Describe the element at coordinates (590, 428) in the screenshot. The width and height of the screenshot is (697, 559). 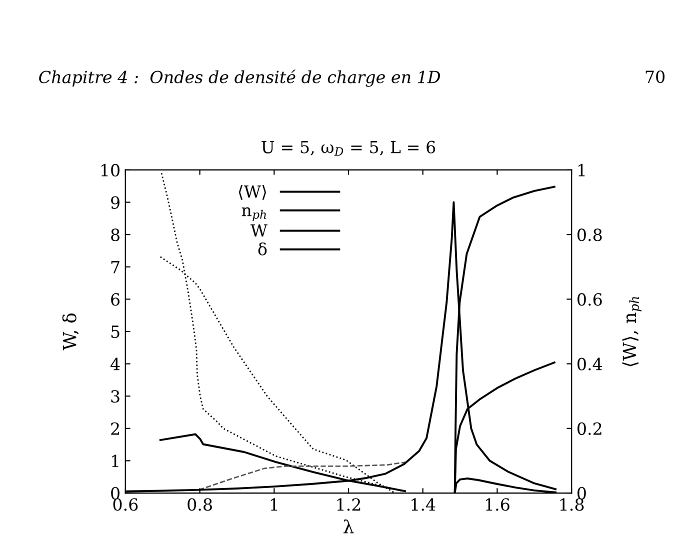
I see `y2-tick-label: 0.2` at that location.